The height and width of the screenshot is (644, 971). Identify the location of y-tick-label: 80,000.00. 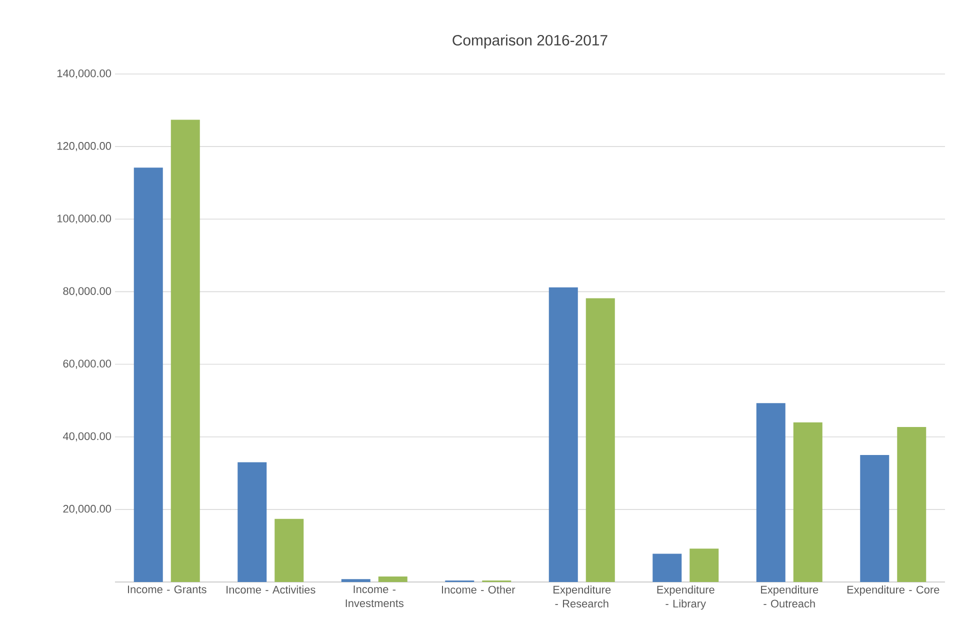
(87, 291).